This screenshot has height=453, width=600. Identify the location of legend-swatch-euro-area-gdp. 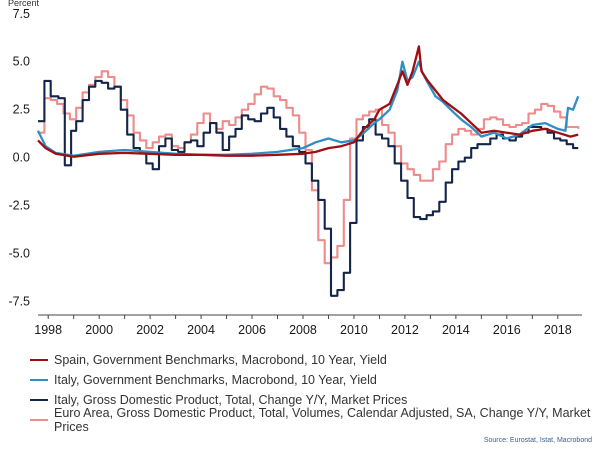
(39, 420).